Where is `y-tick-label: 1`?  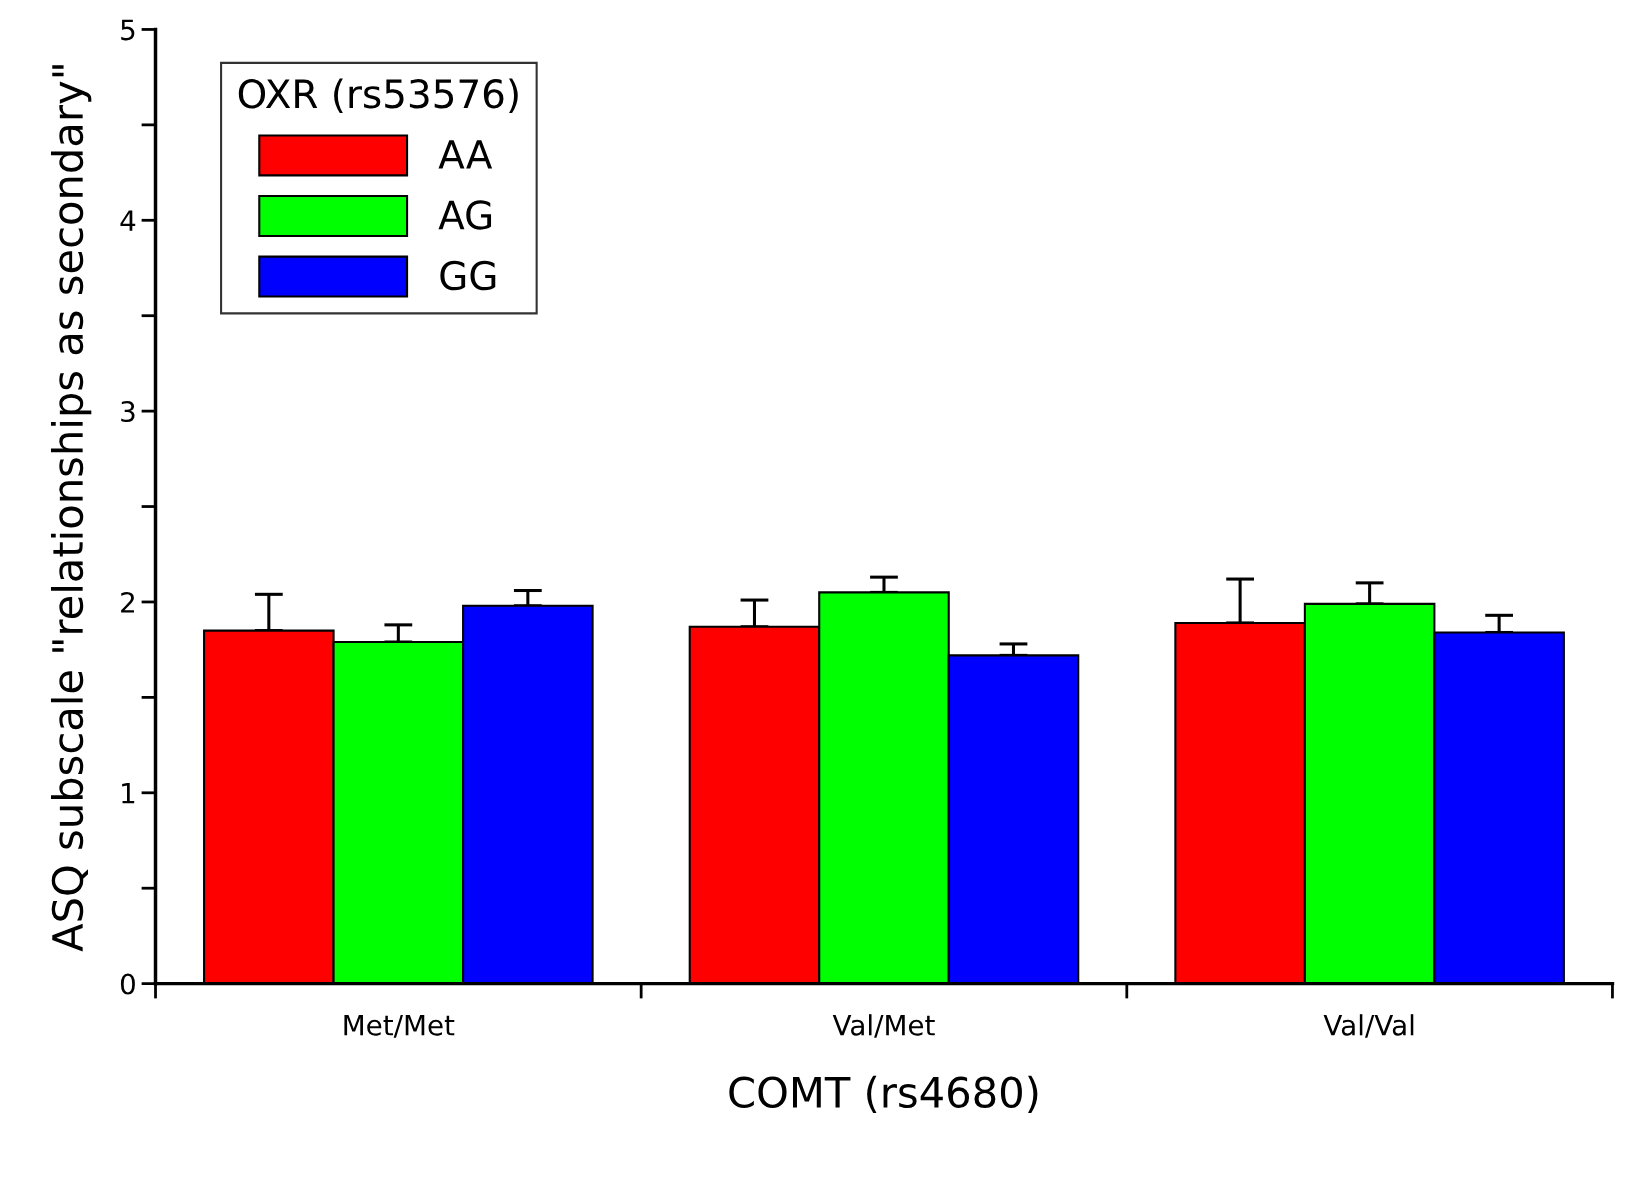 y-tick-label: 1 is located at coordinates (128, 793).